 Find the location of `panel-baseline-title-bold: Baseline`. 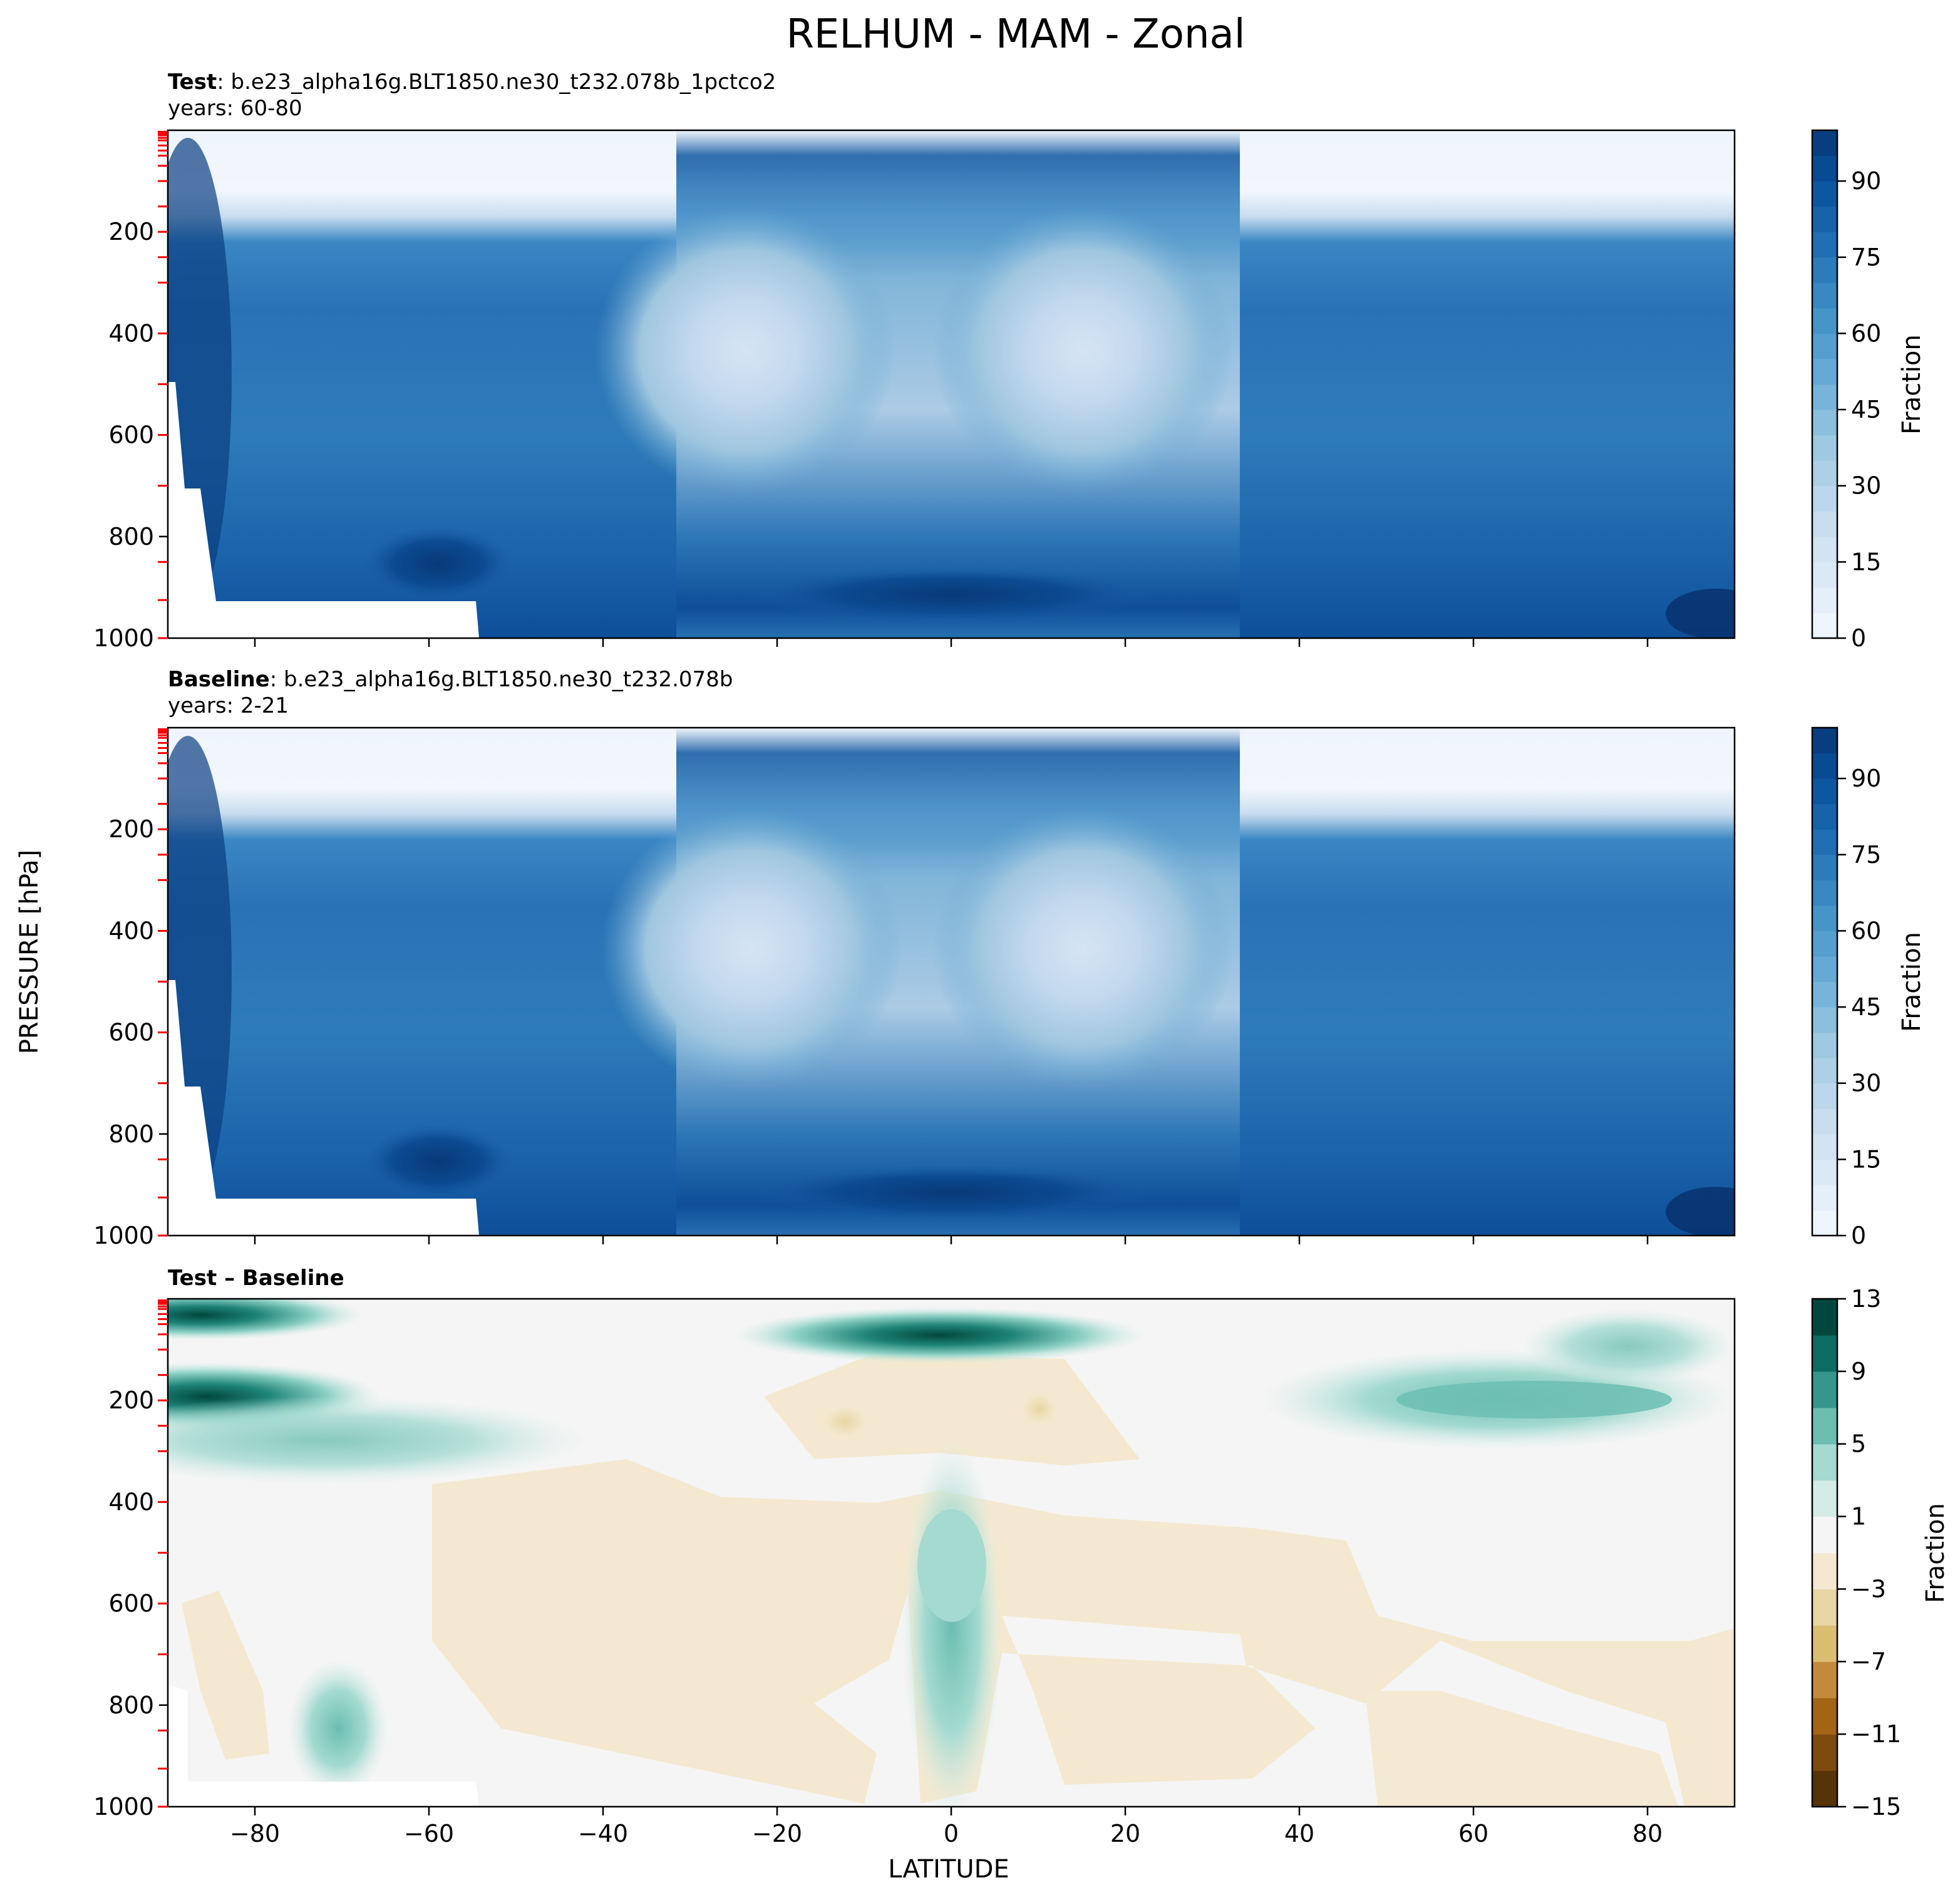

panel-baseline-title-bold: Baseline is located at coordinates (219, 679).